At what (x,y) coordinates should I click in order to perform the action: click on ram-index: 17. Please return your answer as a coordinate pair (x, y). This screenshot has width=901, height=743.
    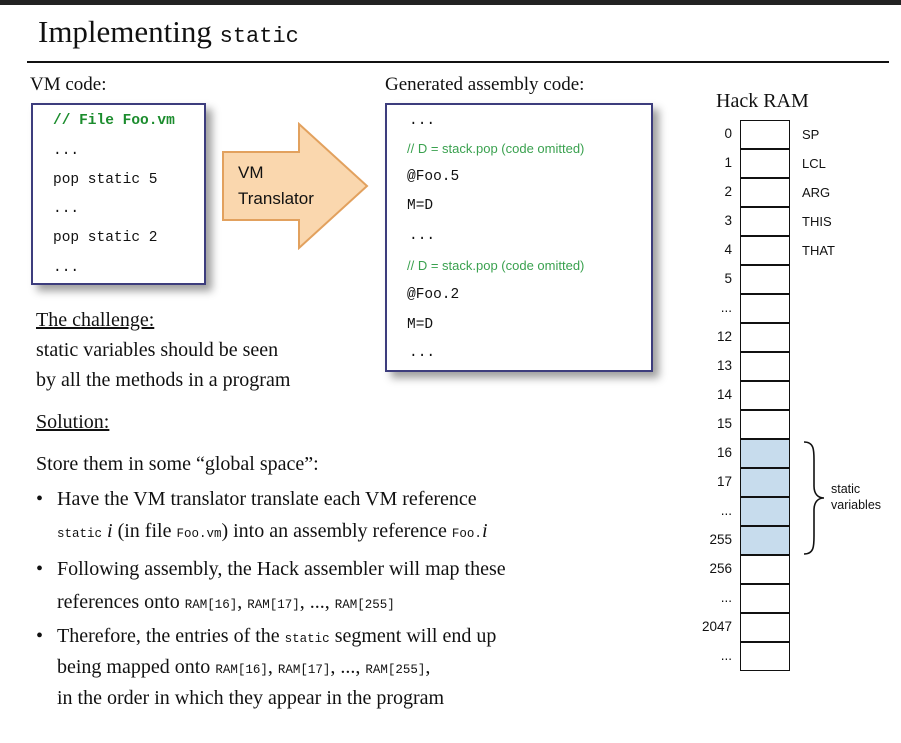
    Looking at the image, I should click on (724, 481).